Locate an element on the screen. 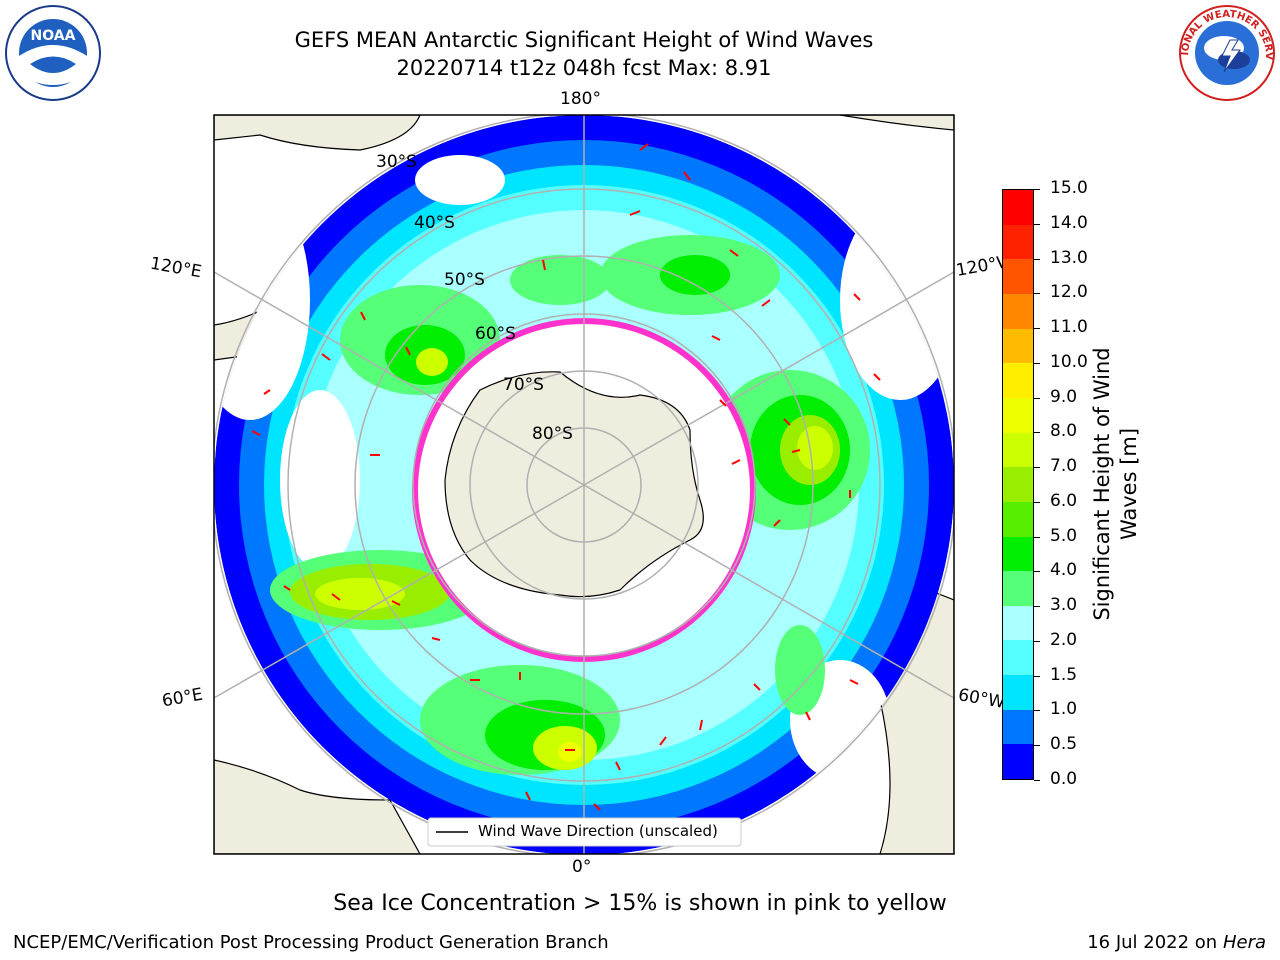  lon-label-0: 0° is located at coordinates (582, 867).